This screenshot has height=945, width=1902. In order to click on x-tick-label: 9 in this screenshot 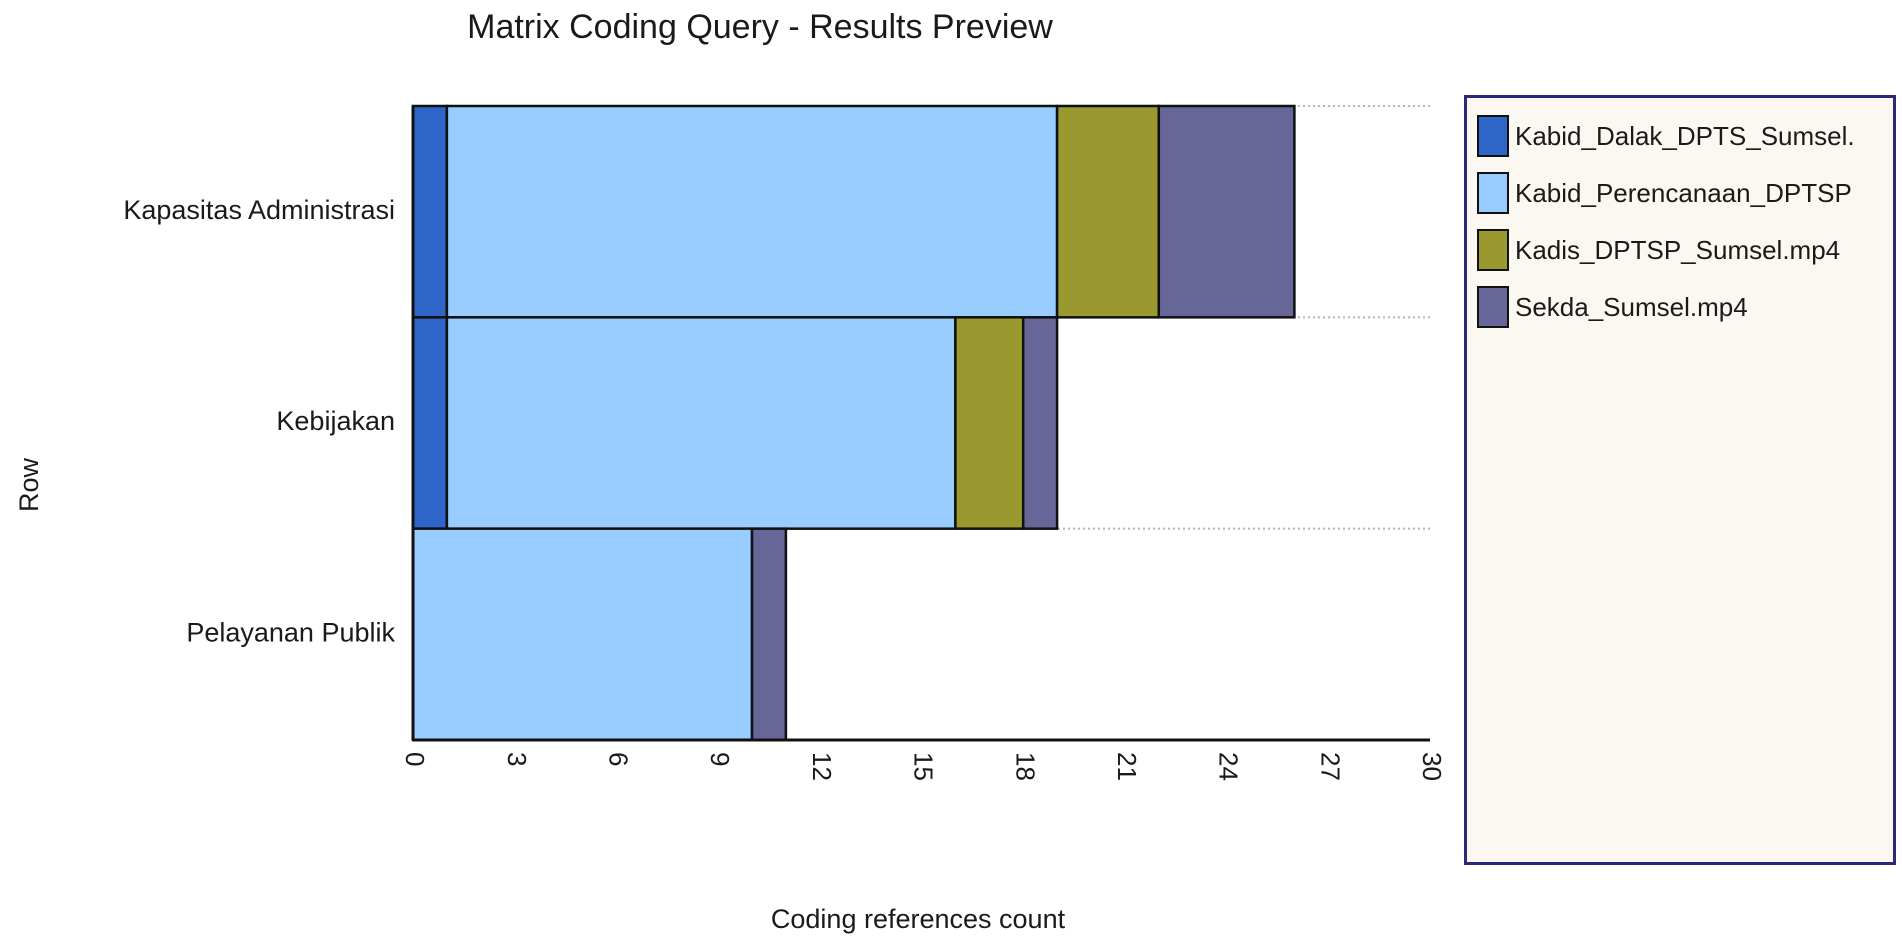, I will do `click(720, 759)`.